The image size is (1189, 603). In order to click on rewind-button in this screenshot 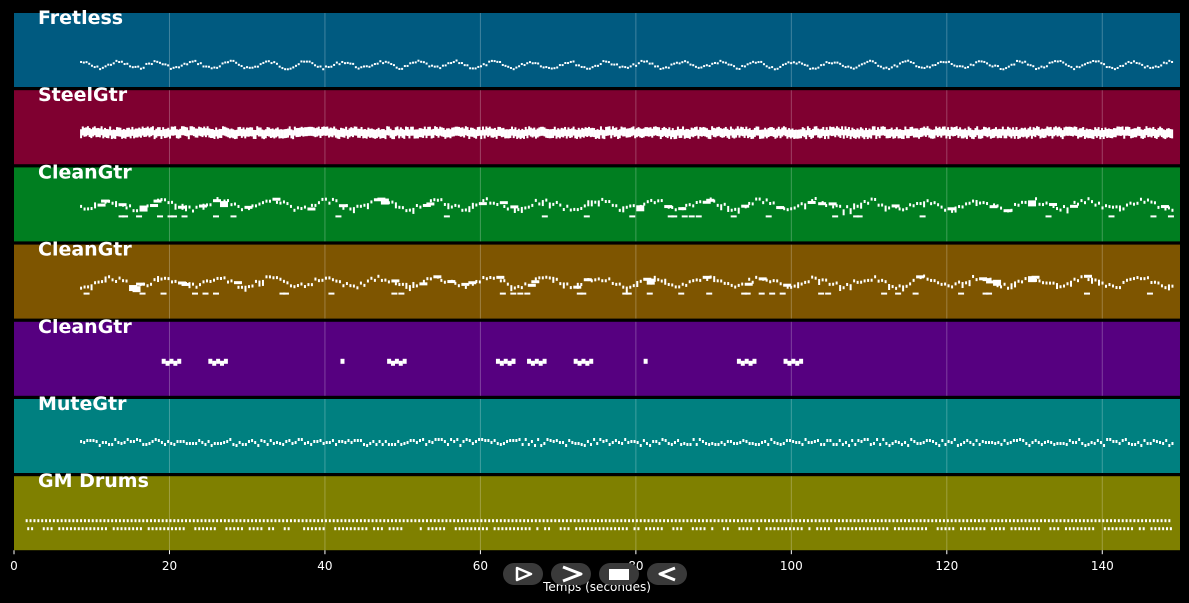, I will do `click(667, 574)`.